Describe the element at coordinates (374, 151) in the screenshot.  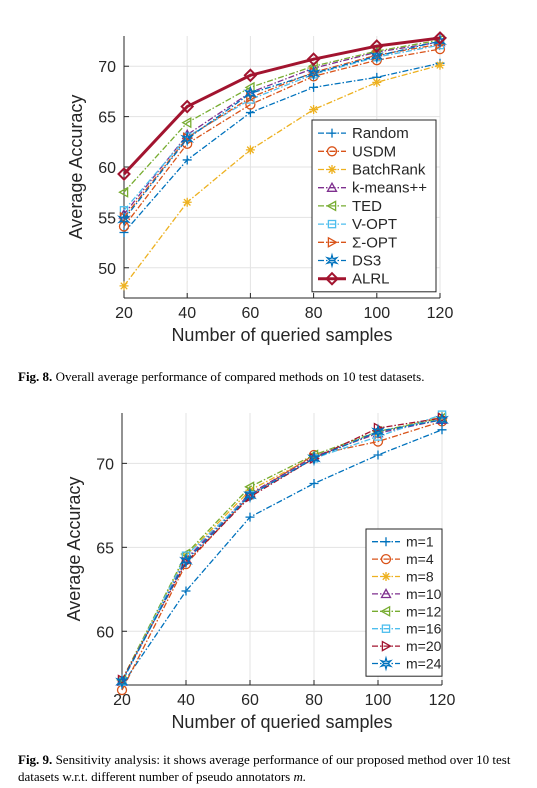
I see `fig8-legend-label-usdm: USDM` at that location.